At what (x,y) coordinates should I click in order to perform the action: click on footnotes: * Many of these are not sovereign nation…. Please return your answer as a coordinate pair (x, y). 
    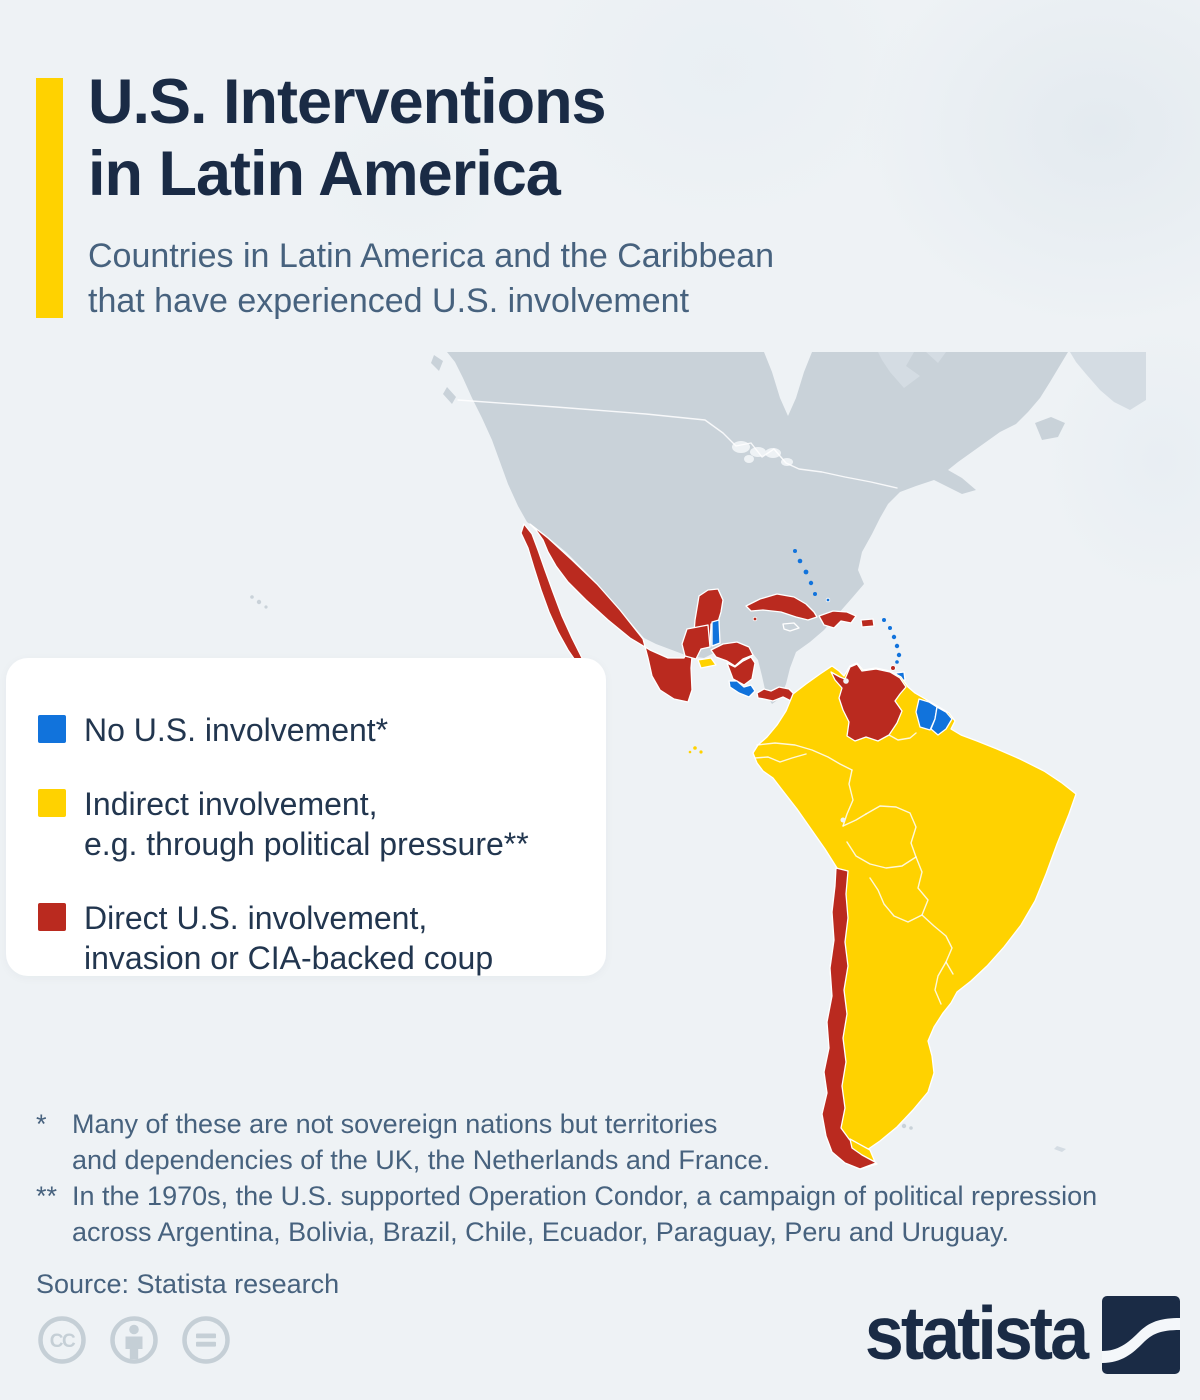
    Looking at the image, I should click on (606, 1204).